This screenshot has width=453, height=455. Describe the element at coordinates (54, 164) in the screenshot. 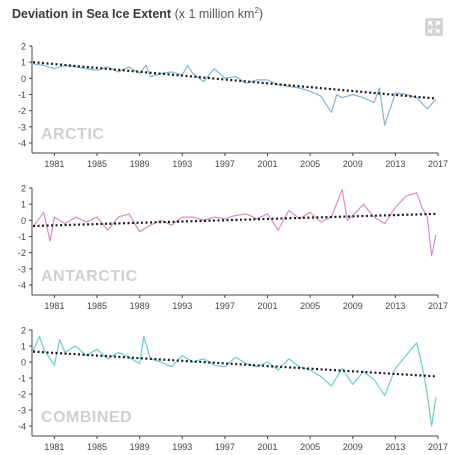

I see `arctic-x-tick-label: 1981` at that location.